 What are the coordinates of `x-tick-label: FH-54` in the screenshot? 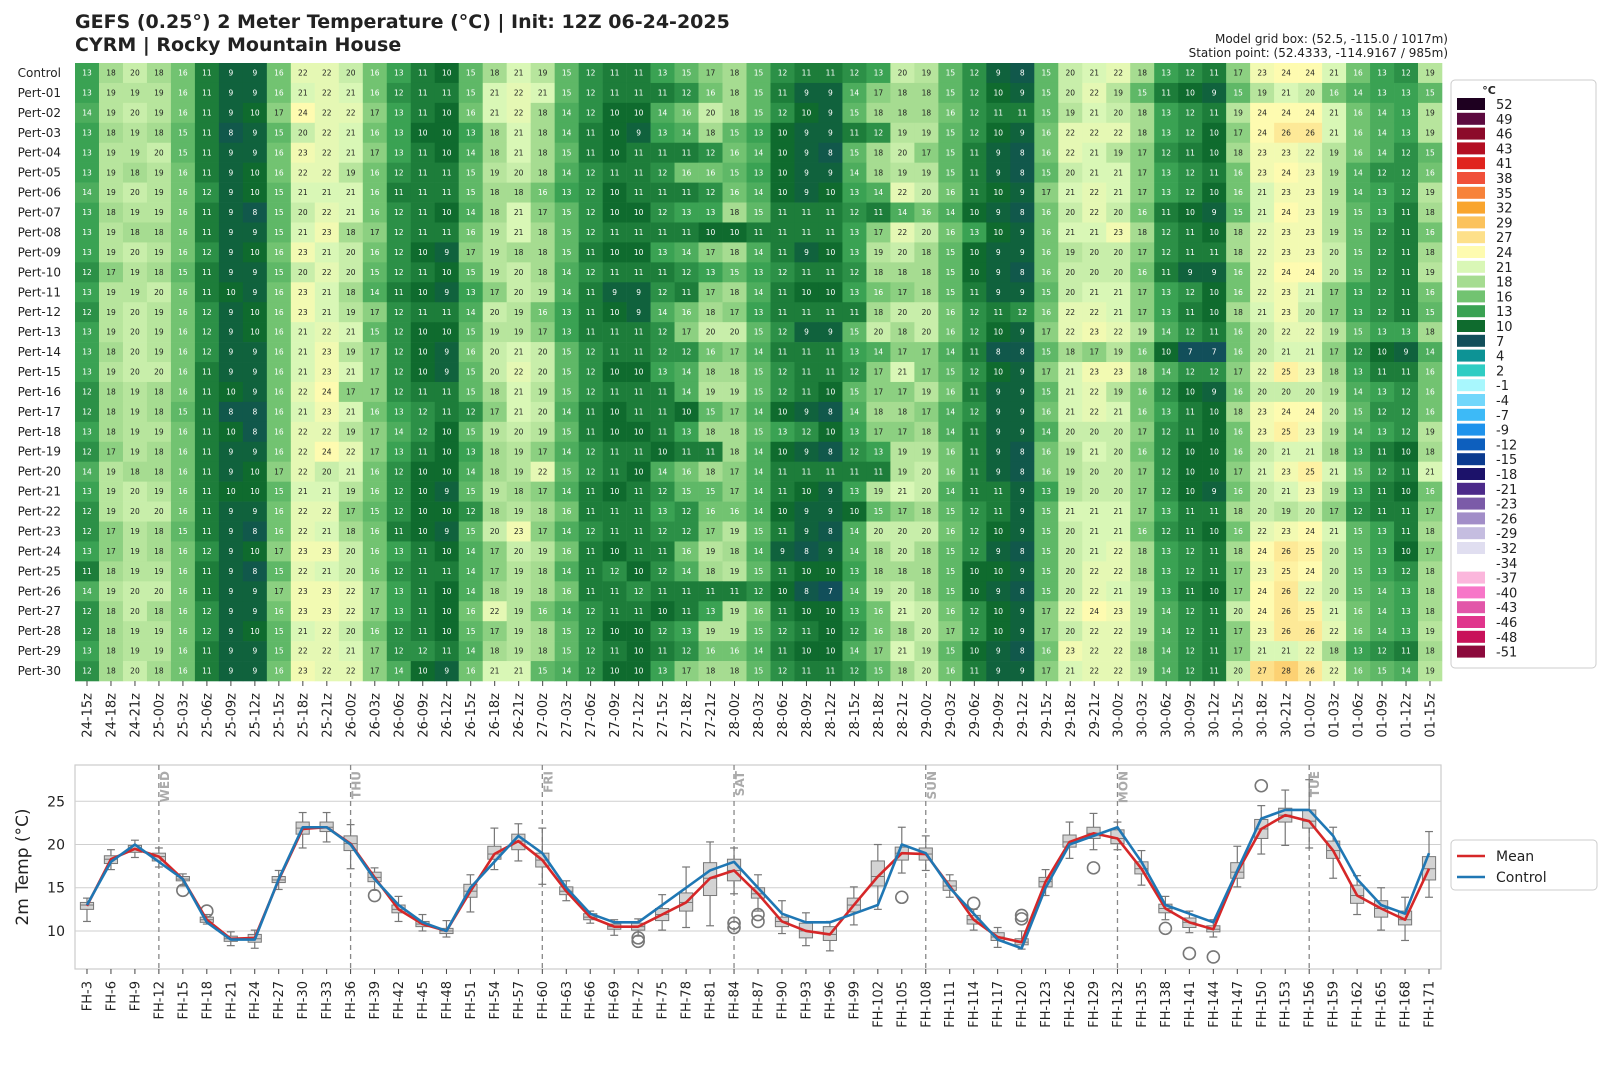 It's located at (495, 1000).